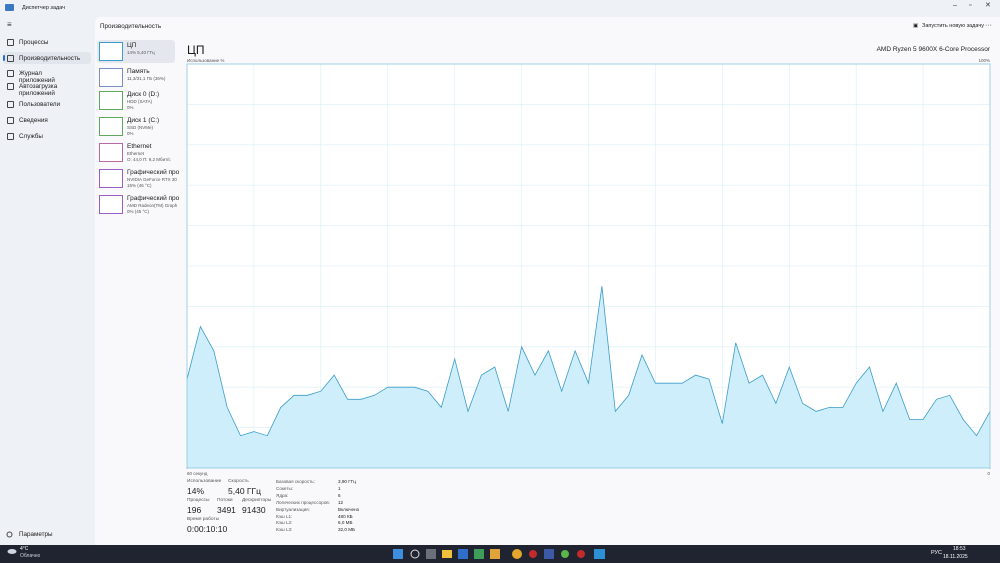  Describe the element at coordinates (198, 500) in the screenshot. I see `stat-label: Процессы` at that location.